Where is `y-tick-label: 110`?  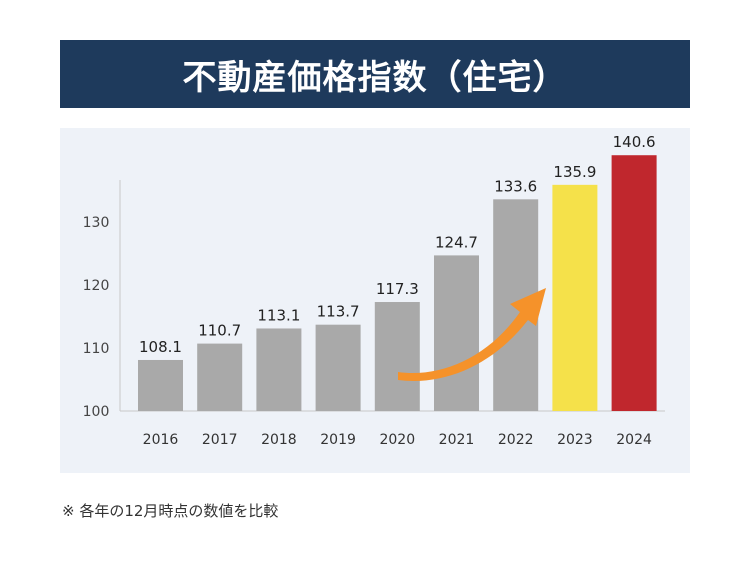 y-tick-label: 110 is located at coordinates (96, 349).